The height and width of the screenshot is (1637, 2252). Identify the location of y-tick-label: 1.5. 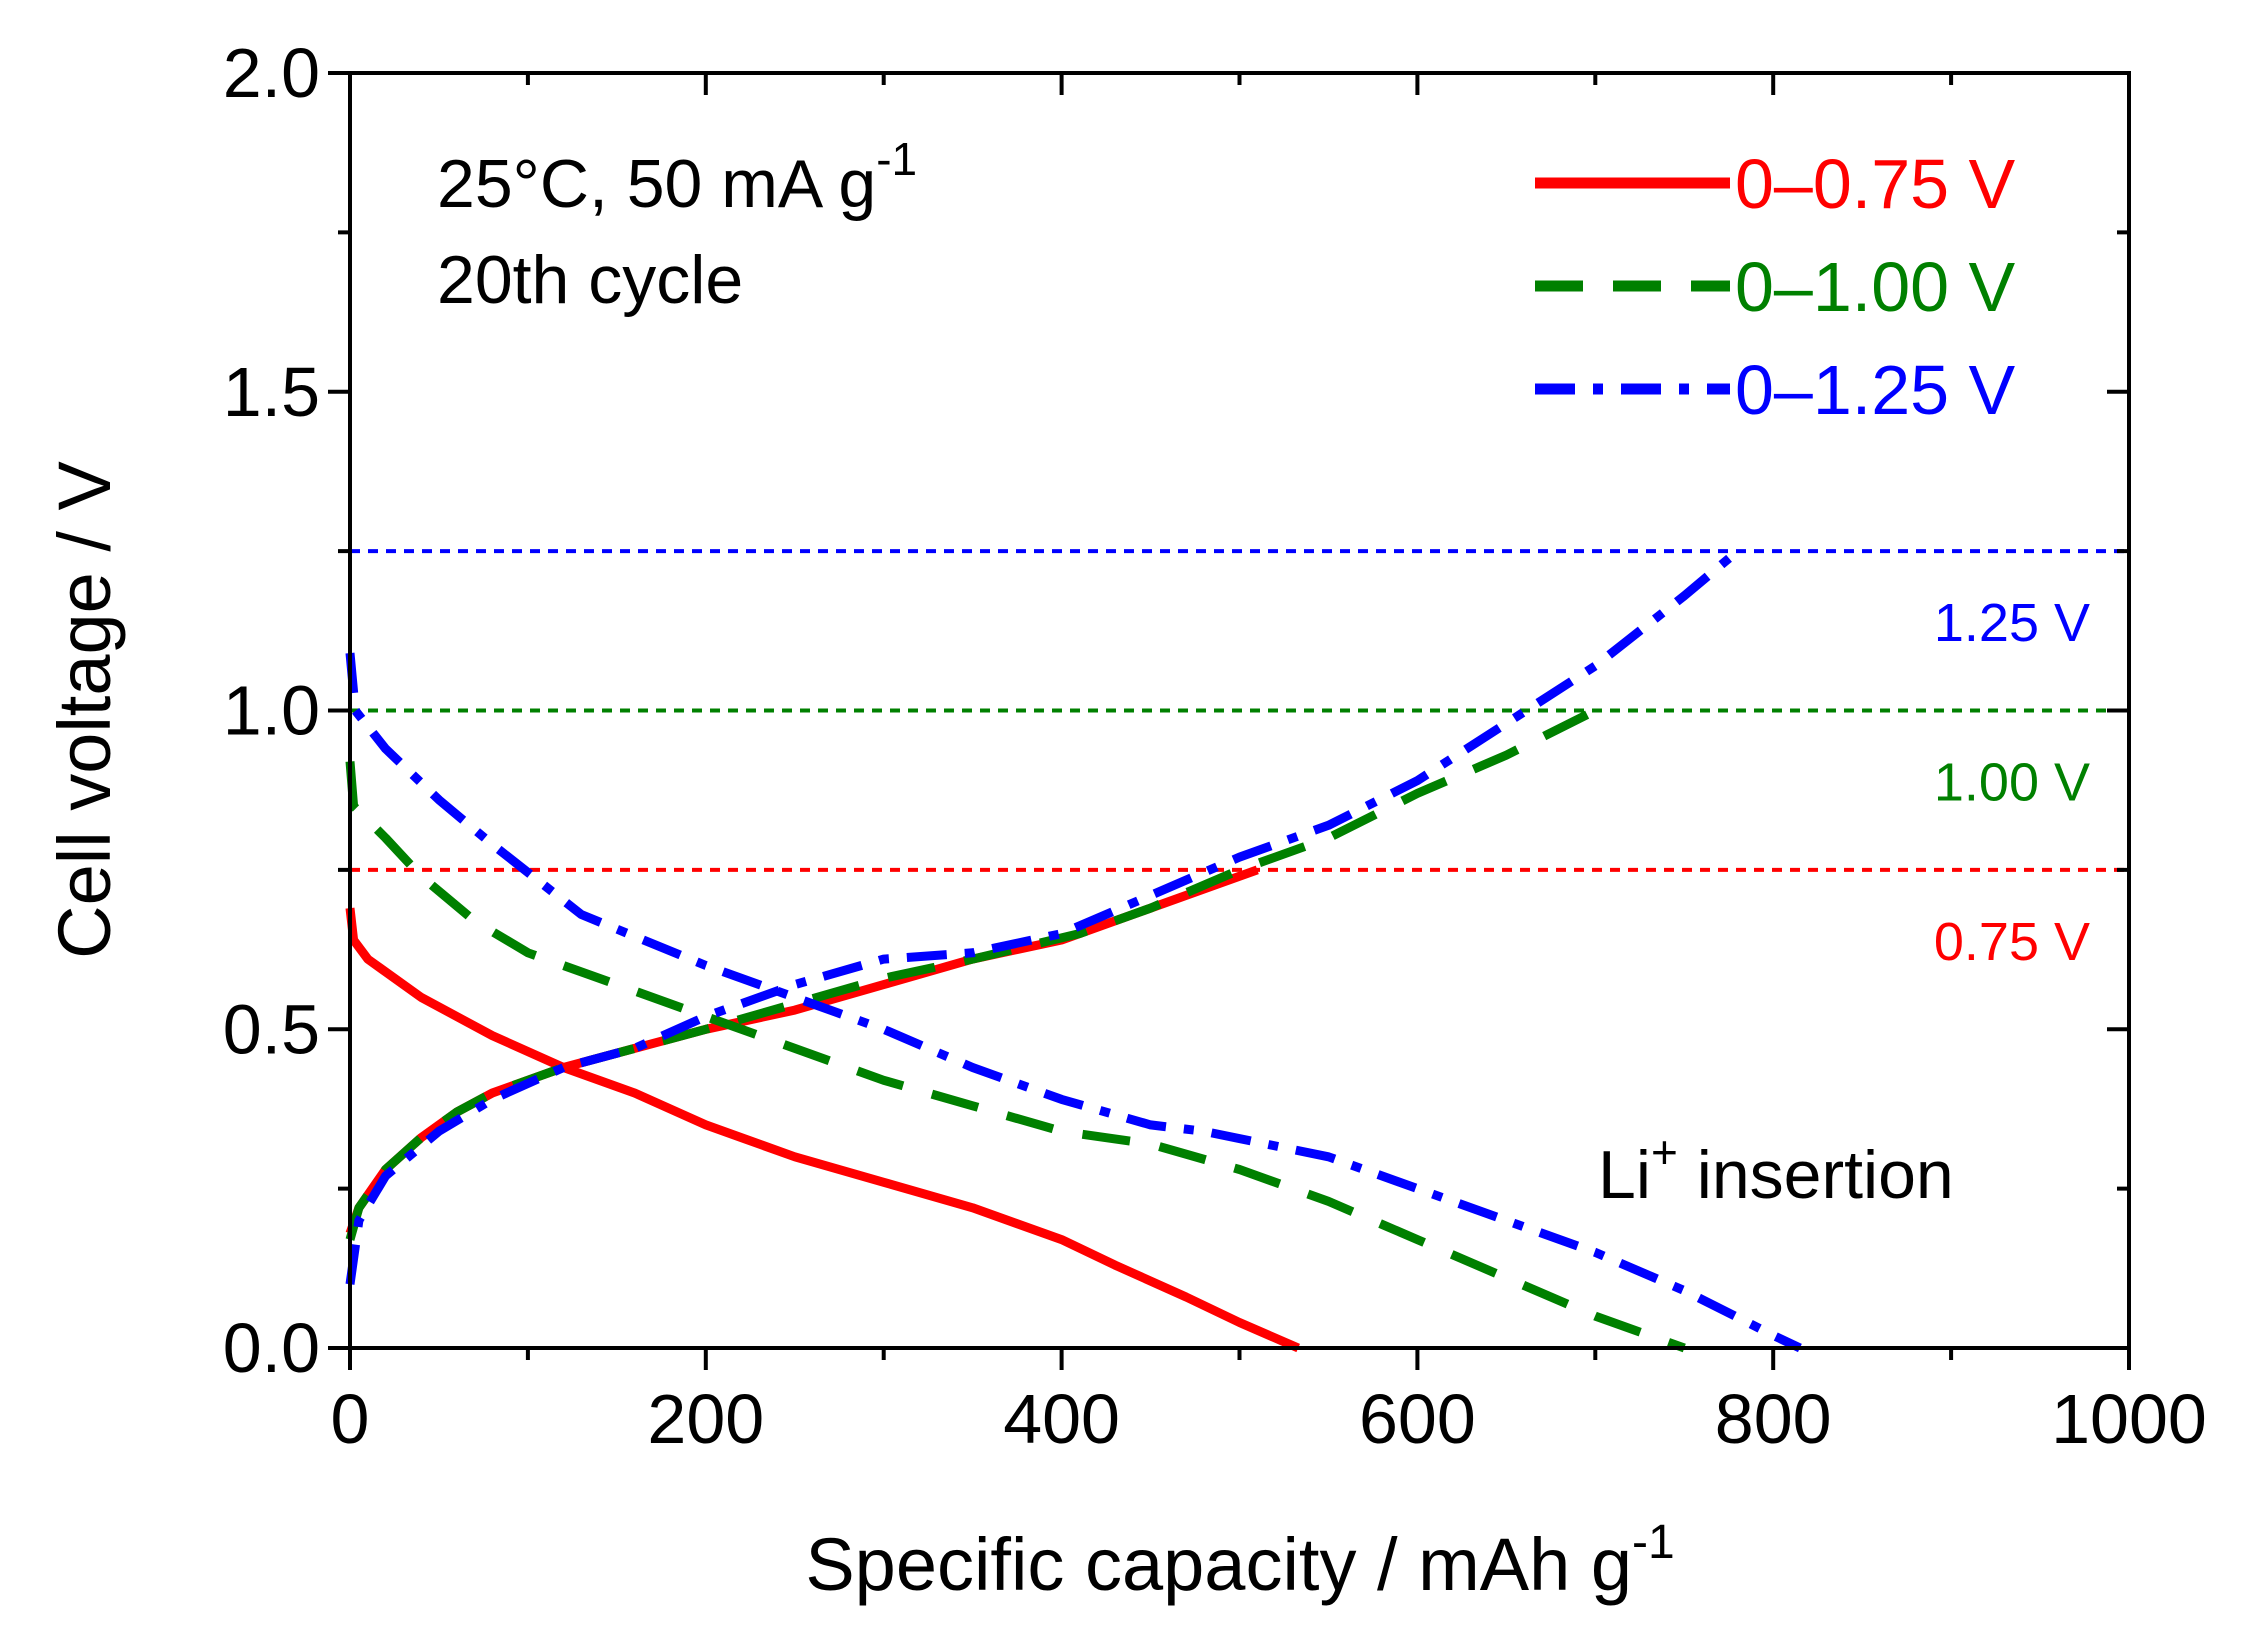
(271, 392).